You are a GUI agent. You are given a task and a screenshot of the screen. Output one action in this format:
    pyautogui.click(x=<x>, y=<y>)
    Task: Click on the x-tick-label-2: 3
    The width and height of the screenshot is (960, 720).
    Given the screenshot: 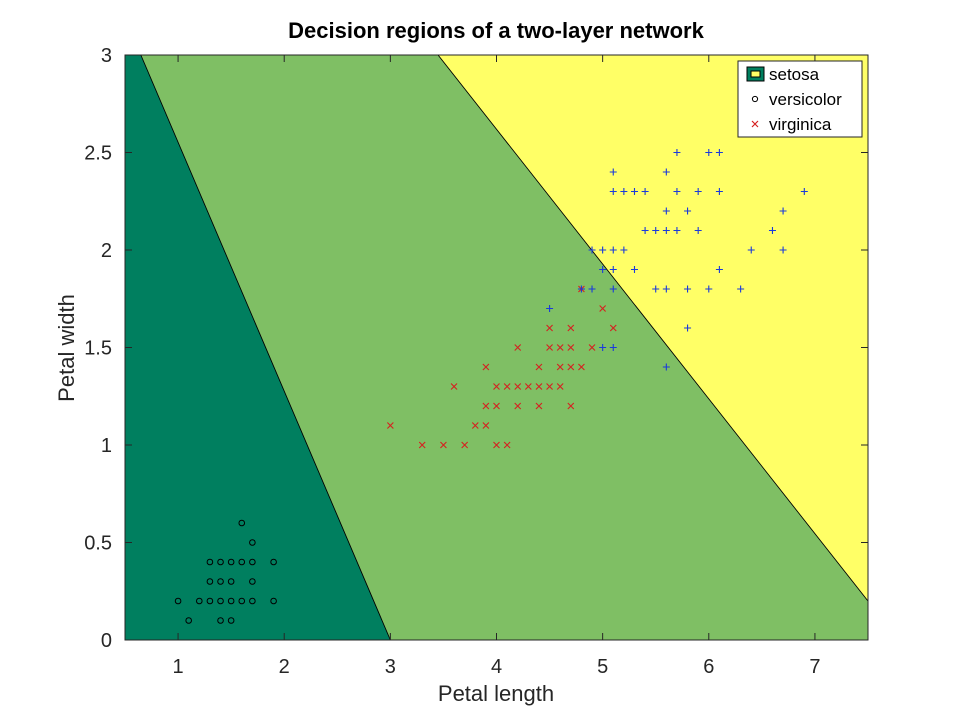 What is the action you would take?
    pyautogui.click(x=390, y=667)
    